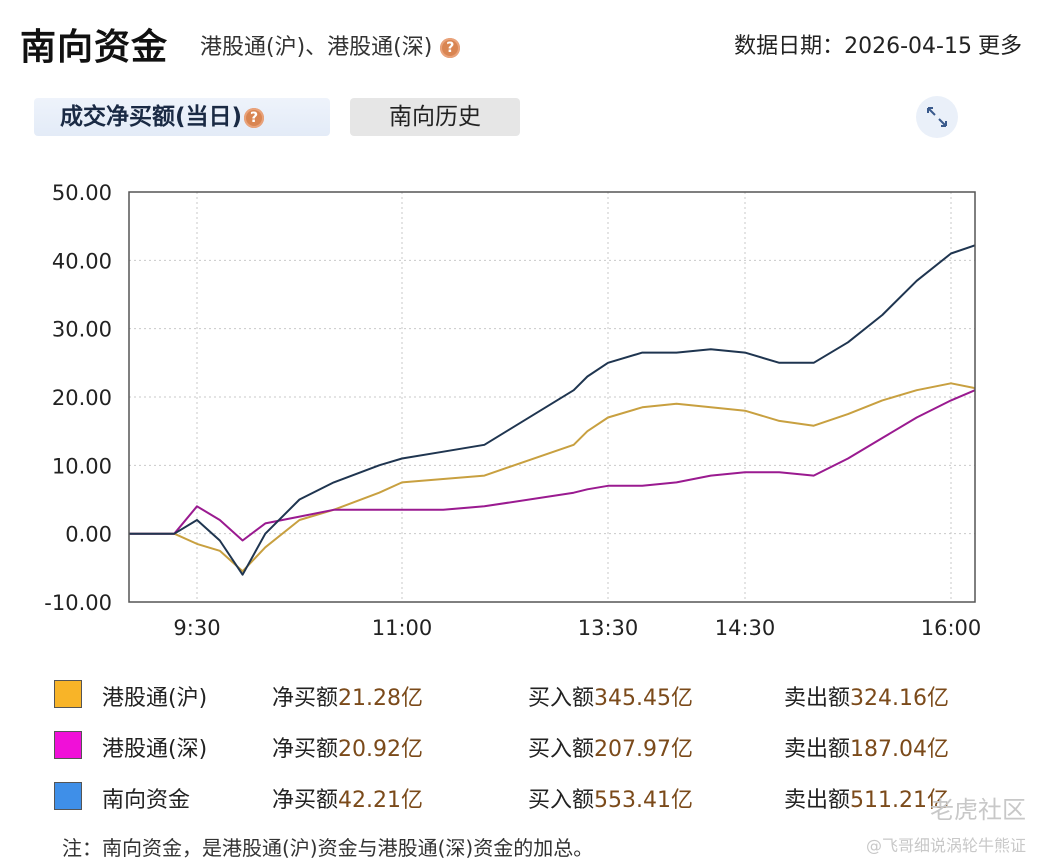 The image size is (1048, 868). I want to click on buy-stat: 买入额553.41亿, so click(610, 798).